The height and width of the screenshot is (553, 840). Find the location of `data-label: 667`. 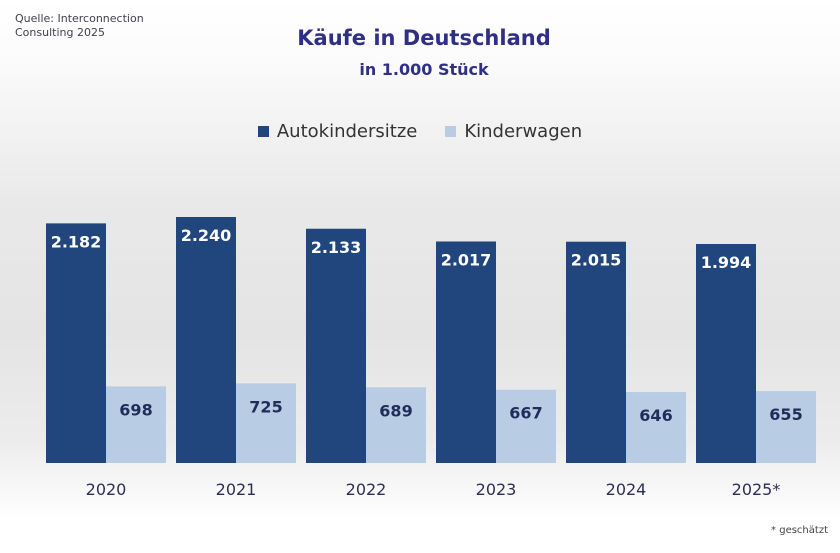

data-label: 667 is located at coordinates (525, 413).